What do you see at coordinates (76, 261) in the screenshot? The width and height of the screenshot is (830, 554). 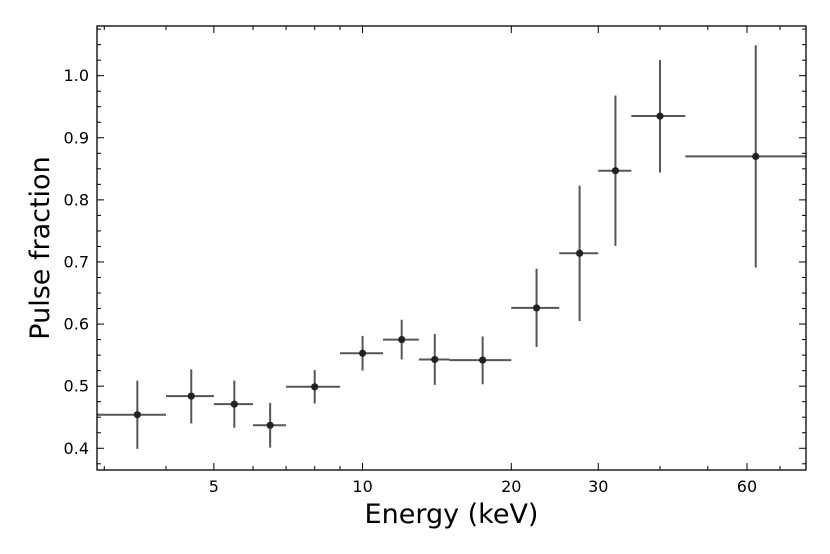 I see `y-tick-label: 0.7` at bounding box center [76, 261].